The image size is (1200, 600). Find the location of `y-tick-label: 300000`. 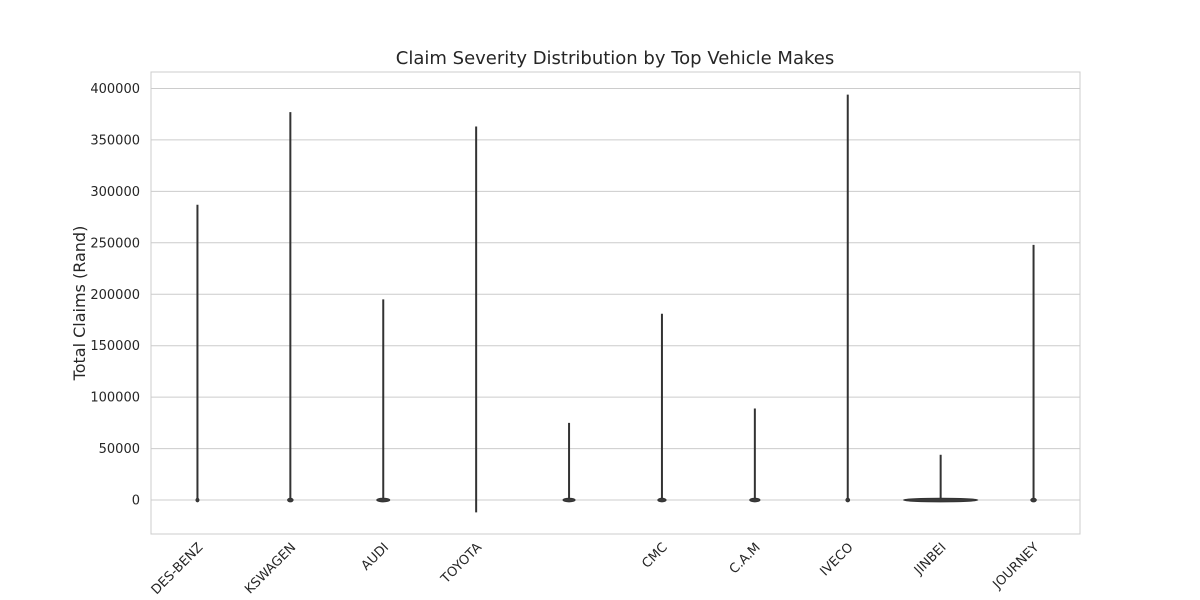

y-tick-label: 300000 is located at coordinates (115, 192).